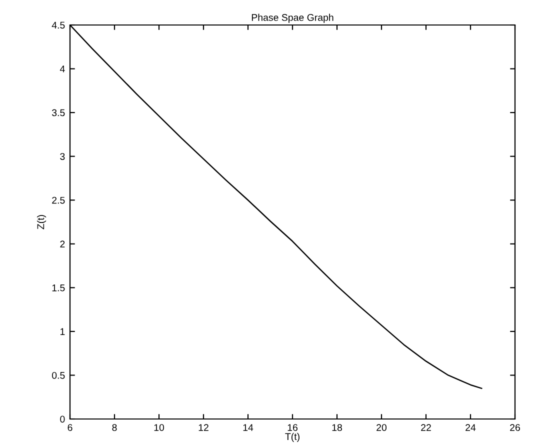  I want to click on x-tick-label: 18, so click(337, 427).